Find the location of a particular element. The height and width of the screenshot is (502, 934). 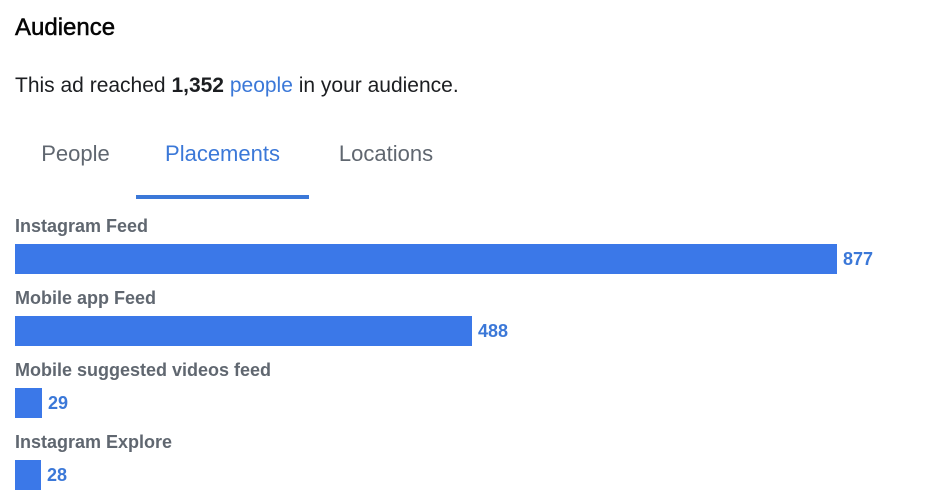

reach-count: 1,352 is located at coordinates (197, 85).